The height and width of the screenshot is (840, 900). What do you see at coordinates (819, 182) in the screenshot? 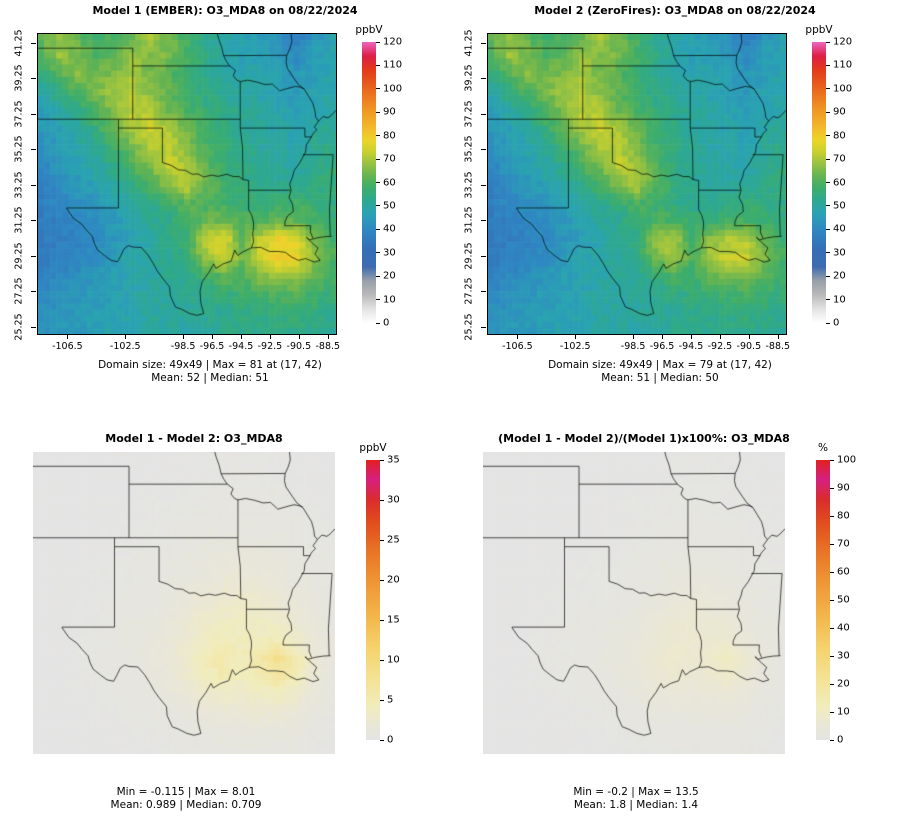
I see `colorbar-model2` at bounding box center [819, 182].